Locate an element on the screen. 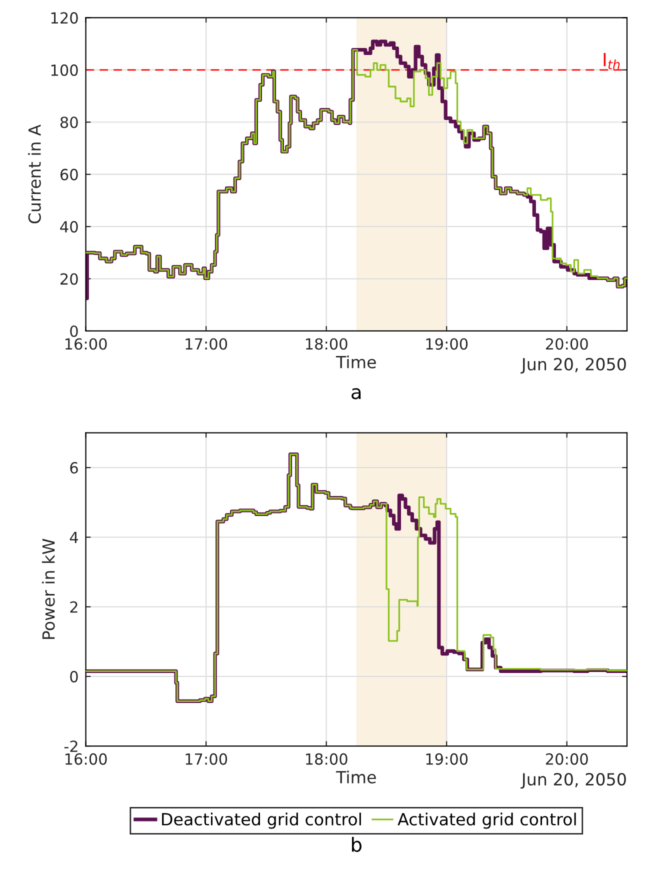  y-tick-label: 6 is located at coordinates (74, 468).